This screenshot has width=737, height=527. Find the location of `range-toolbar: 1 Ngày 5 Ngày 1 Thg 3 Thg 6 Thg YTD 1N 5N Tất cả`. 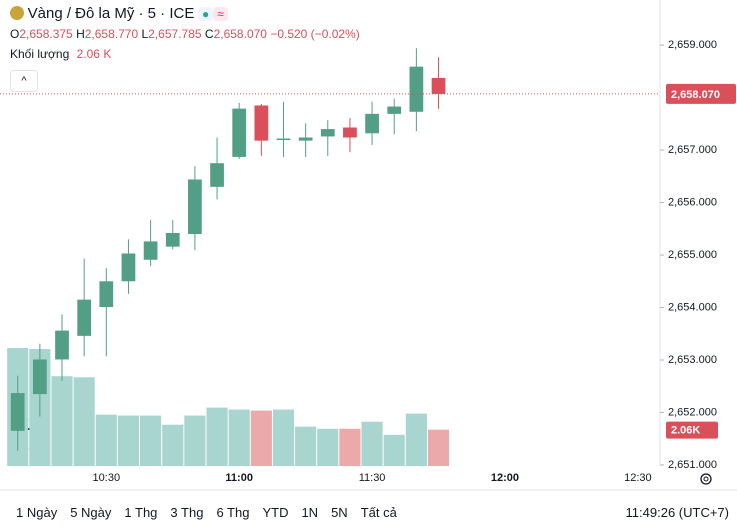

range-toolbar: 1 Ngày 5 Ngày 1 Thg 3 Thg 6 Thg YTD 1N 5N Tất cả is located at coordinates (213, 512).